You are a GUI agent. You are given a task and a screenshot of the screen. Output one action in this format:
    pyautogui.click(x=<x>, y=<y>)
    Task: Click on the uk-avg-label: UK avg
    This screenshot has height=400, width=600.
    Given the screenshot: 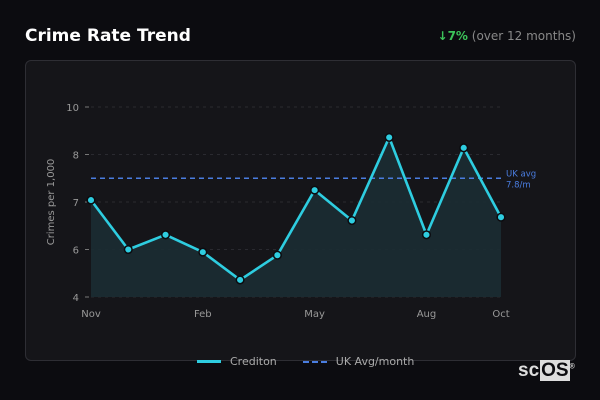 What is the action you would take?
    pyautogui.click(x=521, y=174)
    